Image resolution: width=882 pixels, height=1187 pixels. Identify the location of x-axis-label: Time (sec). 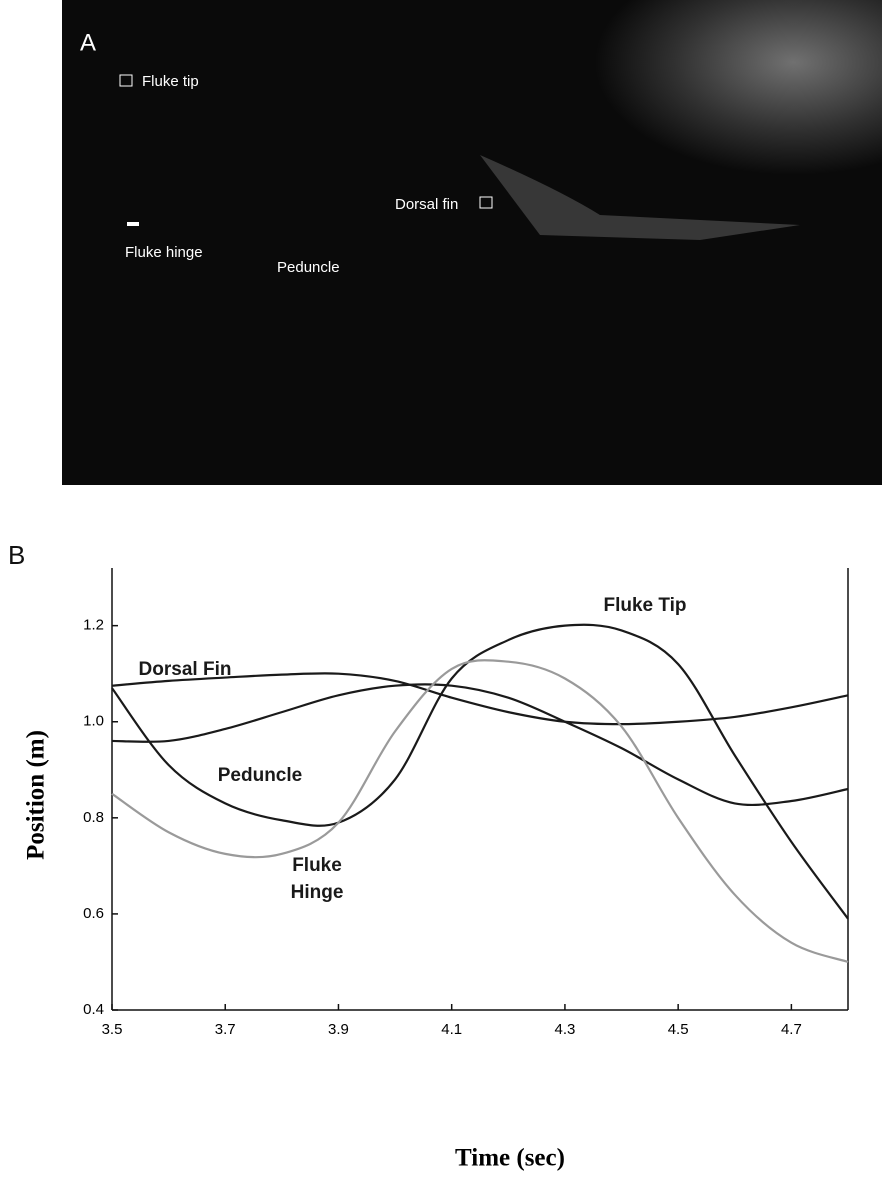
(510, 1158).